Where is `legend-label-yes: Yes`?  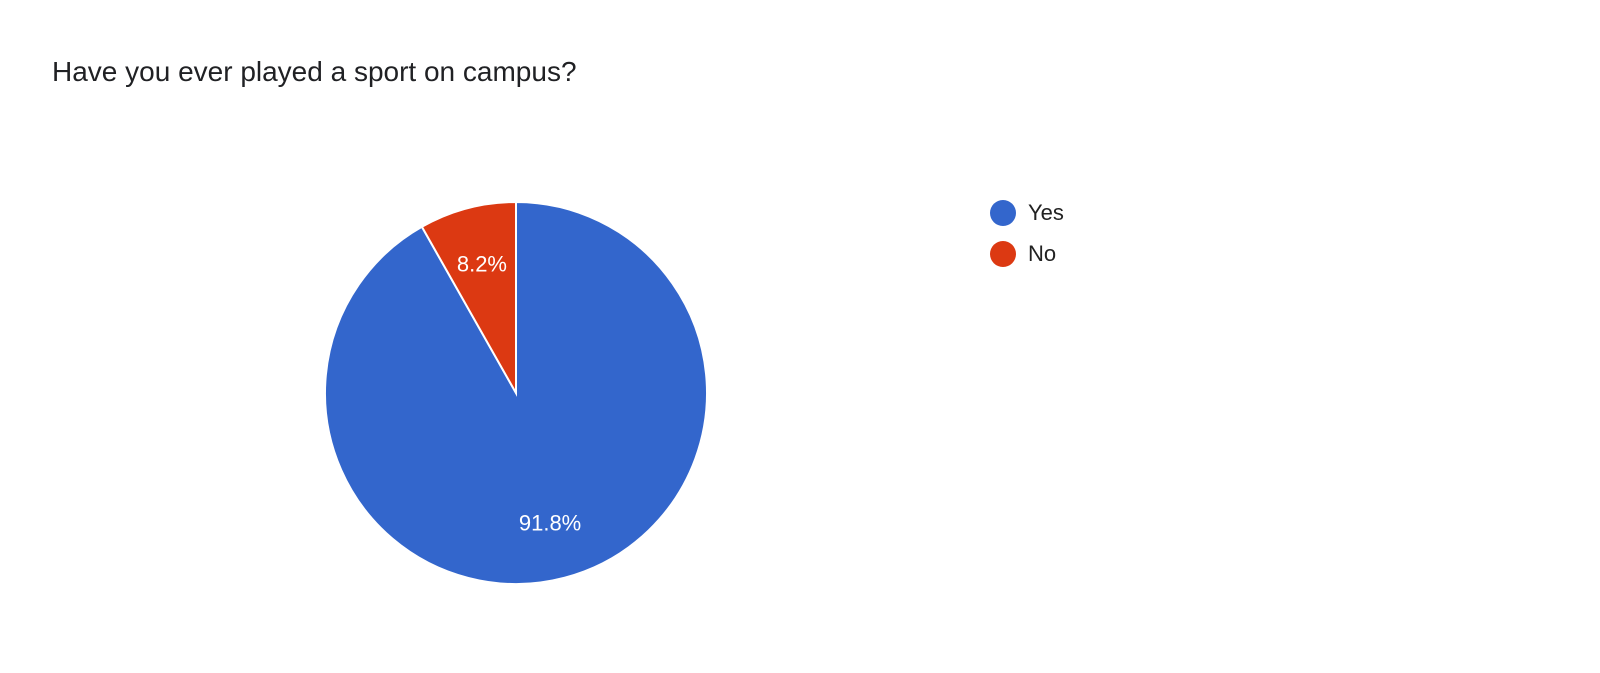 legend-label-yes: Yes is located at coordinates (1046, 212).